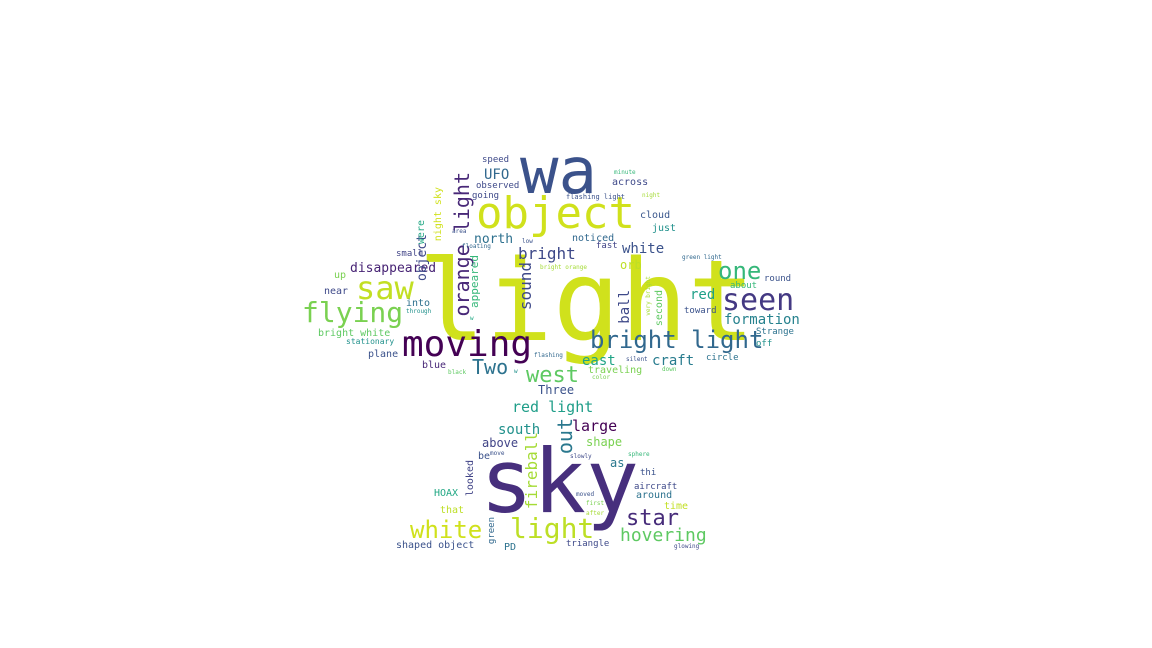 The height and width of the screenshot is (648, 1152). I want to click on word-pd: PD, so click(510, 547).